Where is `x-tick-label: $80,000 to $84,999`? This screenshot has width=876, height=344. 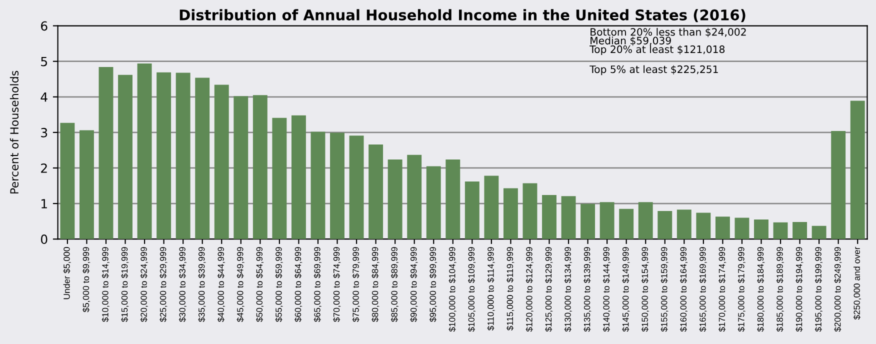
x-tick-label: $80,000 to $84,999 is located at coordinates (376, 284).